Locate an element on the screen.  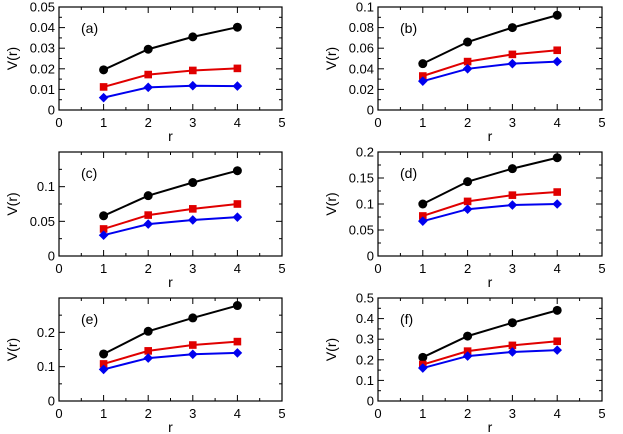
y-tick-label: 0.06 is located at coordinates (361, 48).